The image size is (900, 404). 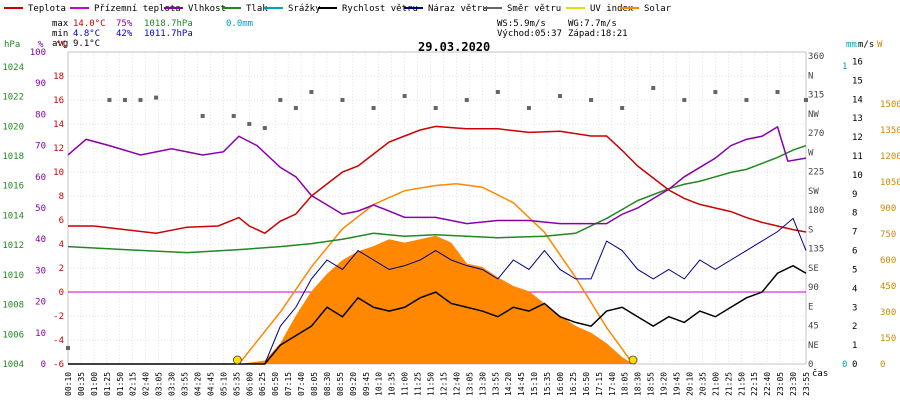 What do you see at coordinates (197, 384) in the screenshot?
I see `time-tick: 04:20` at bounding box center [197, 384].